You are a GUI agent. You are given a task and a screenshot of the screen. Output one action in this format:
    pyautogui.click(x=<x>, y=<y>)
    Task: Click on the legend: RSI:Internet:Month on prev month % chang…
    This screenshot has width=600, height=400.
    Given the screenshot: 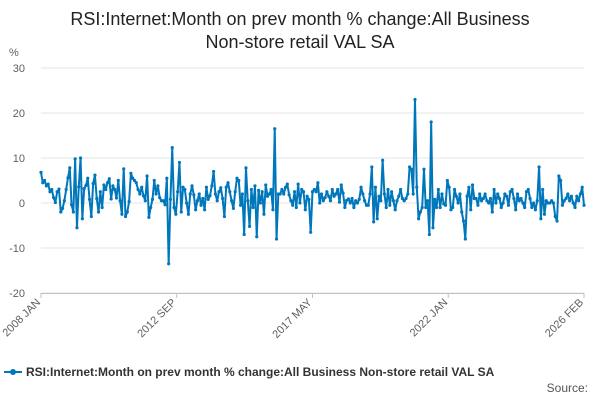 What is the action you would take?
    pyautogui.click(x=249, y=372)
    